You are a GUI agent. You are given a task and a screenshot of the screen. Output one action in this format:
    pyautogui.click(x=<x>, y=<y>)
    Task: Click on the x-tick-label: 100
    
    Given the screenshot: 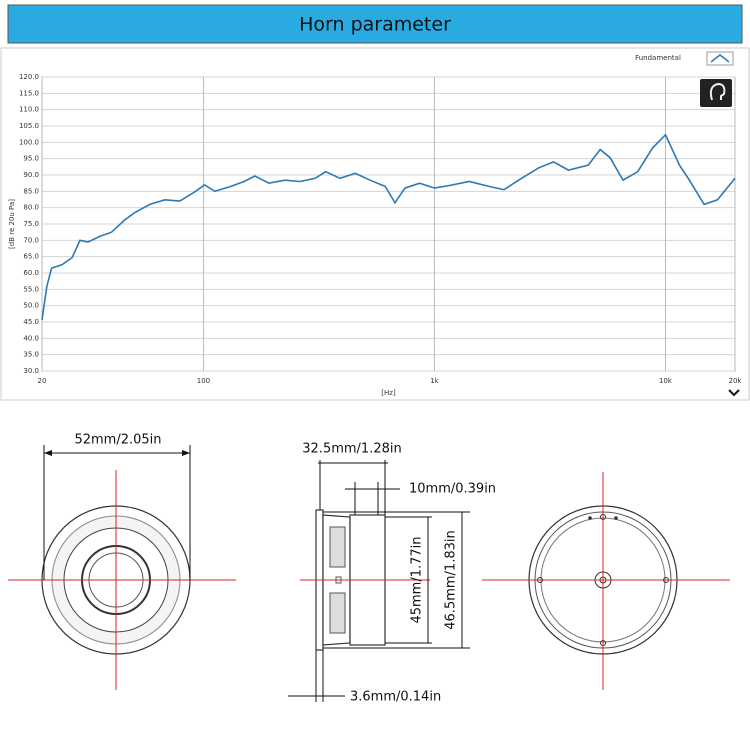 What is the action you would take?
    pyautogui.click(x=203, y=381)
    